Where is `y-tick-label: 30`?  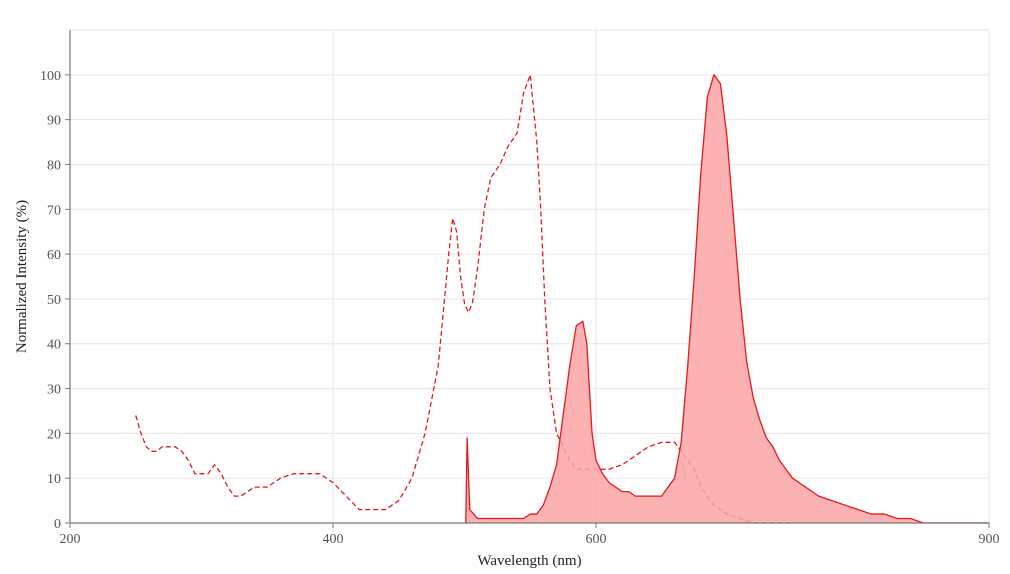
y-tick-label: 30 is located at coordinates (54, 390).